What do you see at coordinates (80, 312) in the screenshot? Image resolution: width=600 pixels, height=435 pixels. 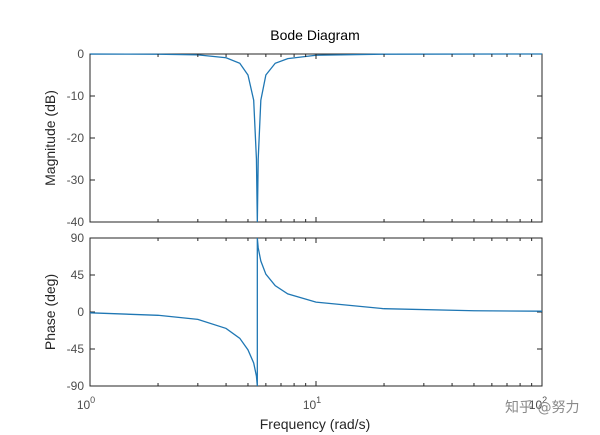 I see `phase-ytick-label: 0` at bounding box center [80, 312].